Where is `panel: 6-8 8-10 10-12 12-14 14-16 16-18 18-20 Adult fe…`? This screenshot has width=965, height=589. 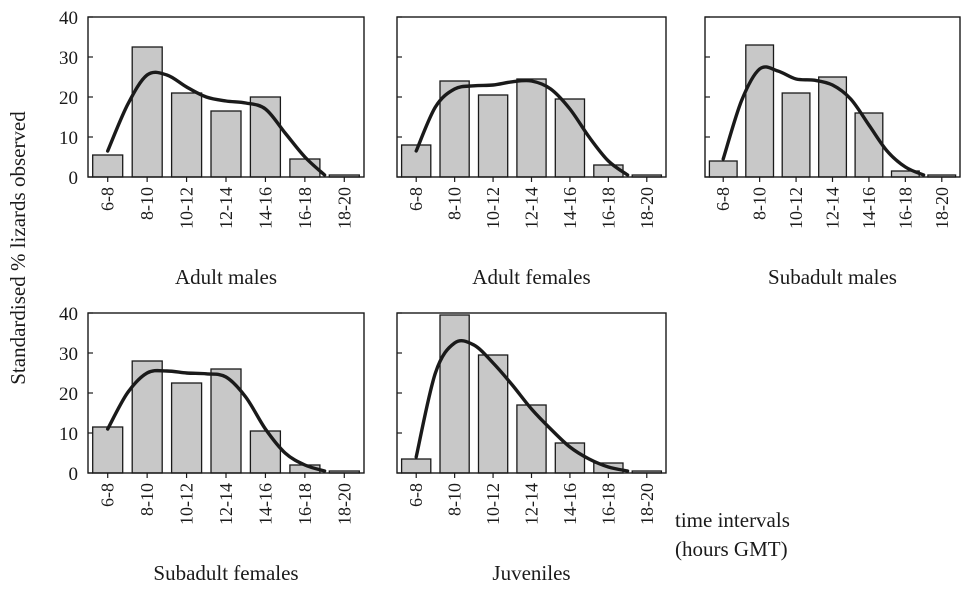 panel: 6-8 8-10 10-12 12-14 14-16 16-18 18-20 Adult fe… is located at coordinates (531, 152).